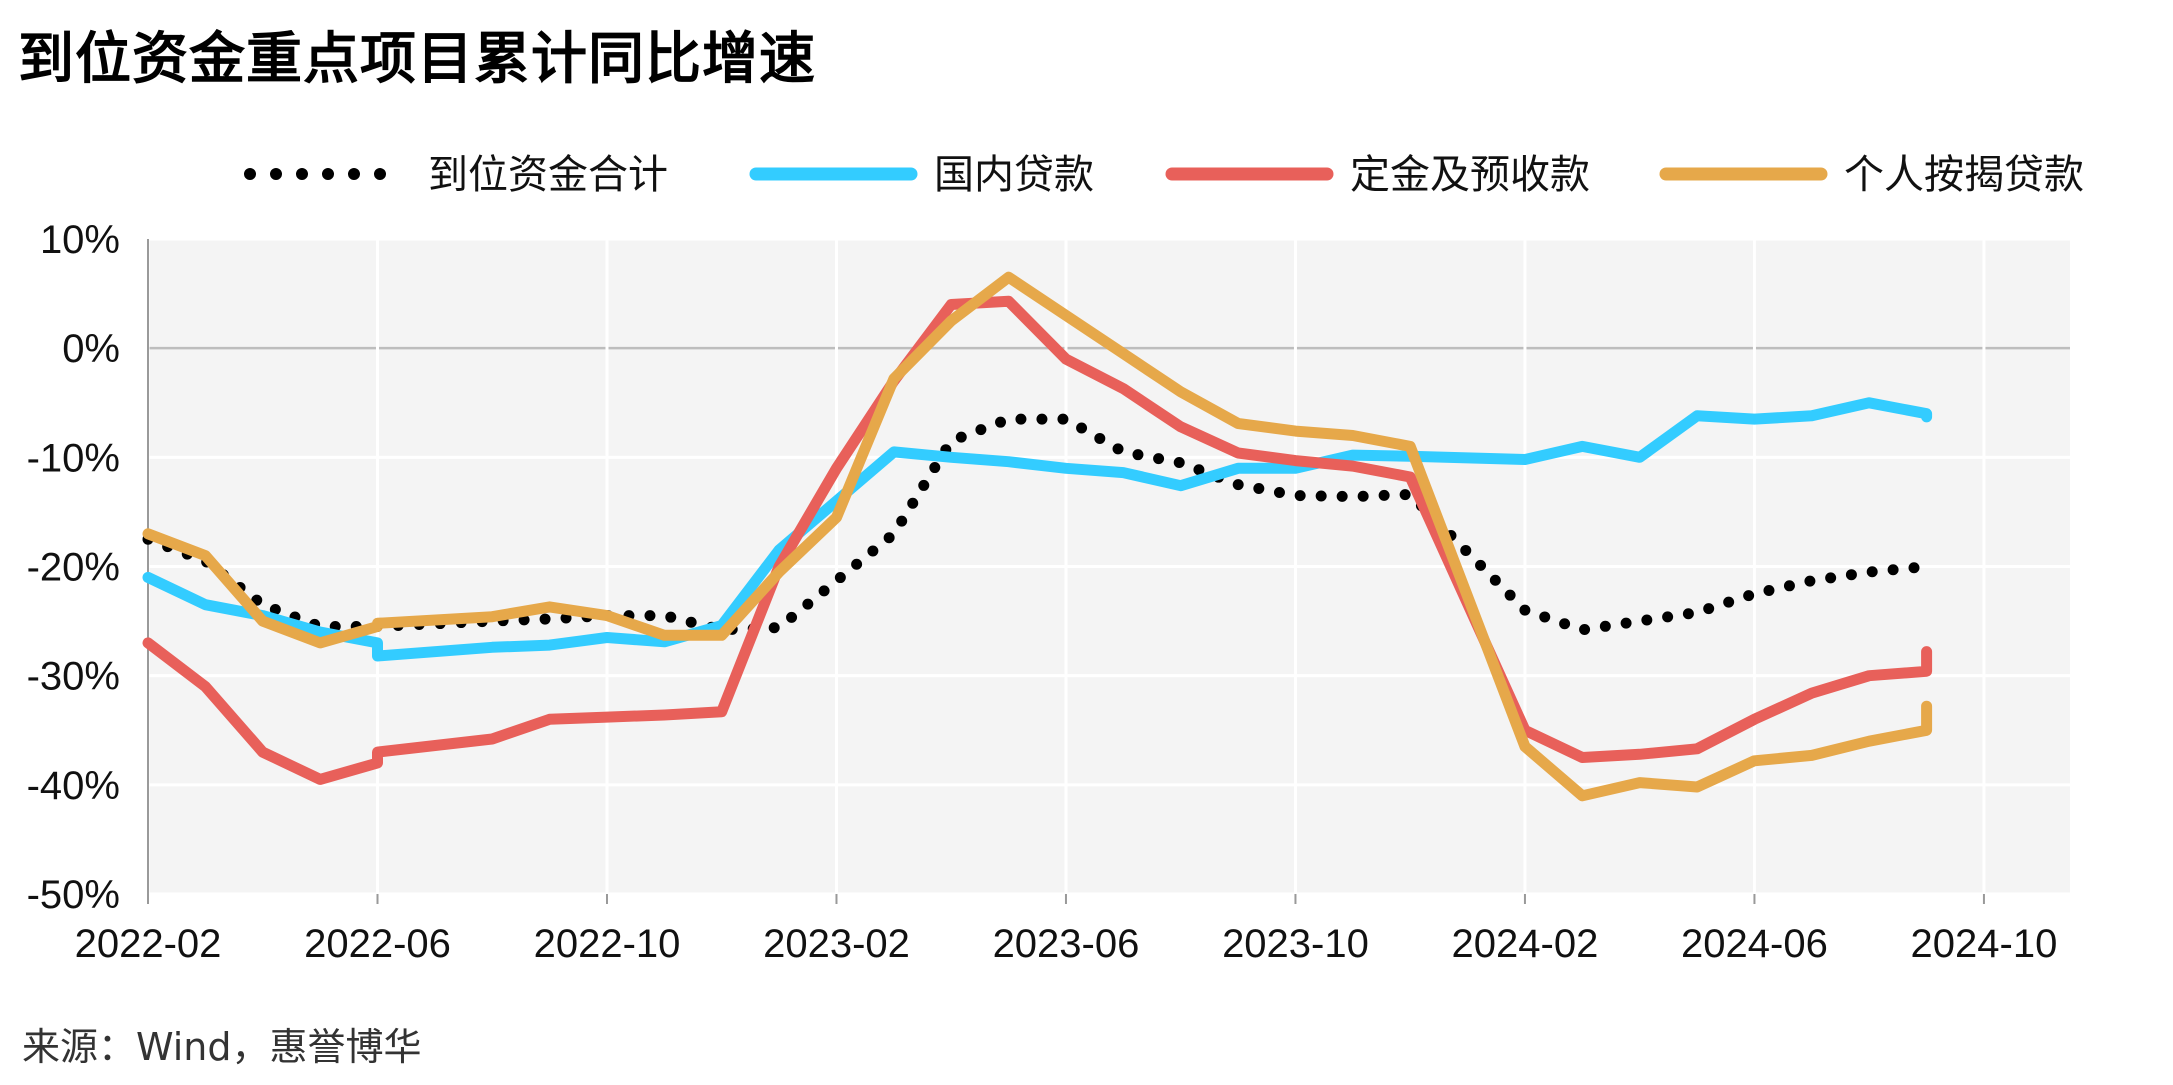 This screenshot has height=1085, width=2173. I want to click on y-tick-label: -10%, so click(73, 458).